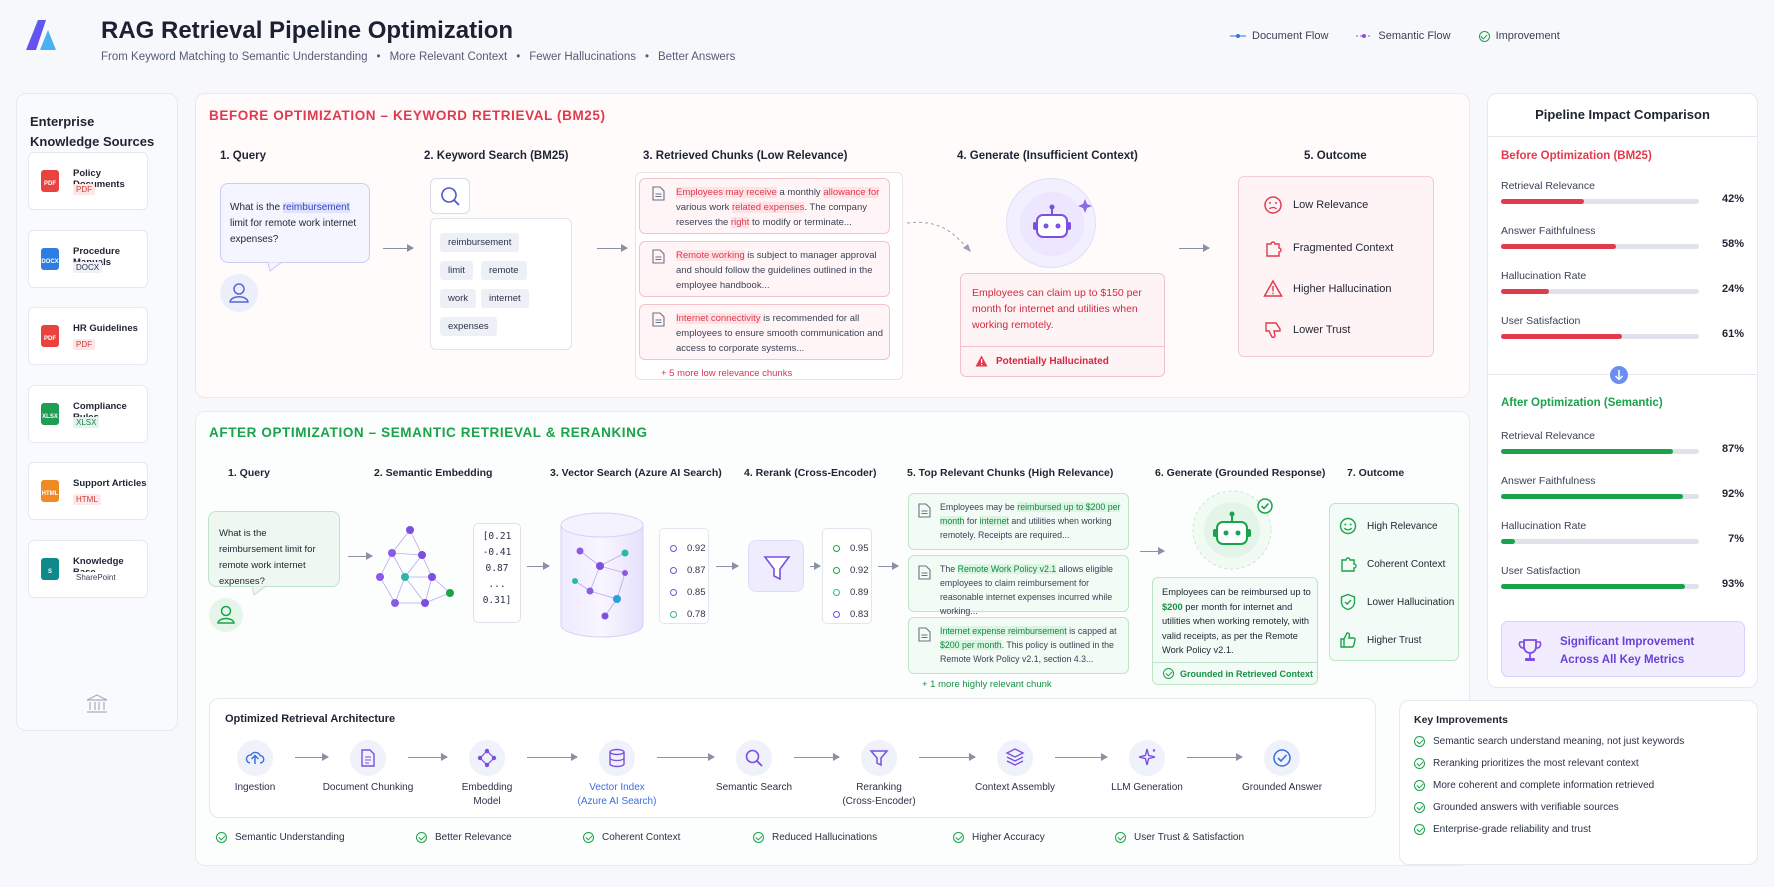  Describe the element at coordinates (307, 30) in the screenshot. I see `page-title: RAG Retrieval Pipeline Optimization` at that location.